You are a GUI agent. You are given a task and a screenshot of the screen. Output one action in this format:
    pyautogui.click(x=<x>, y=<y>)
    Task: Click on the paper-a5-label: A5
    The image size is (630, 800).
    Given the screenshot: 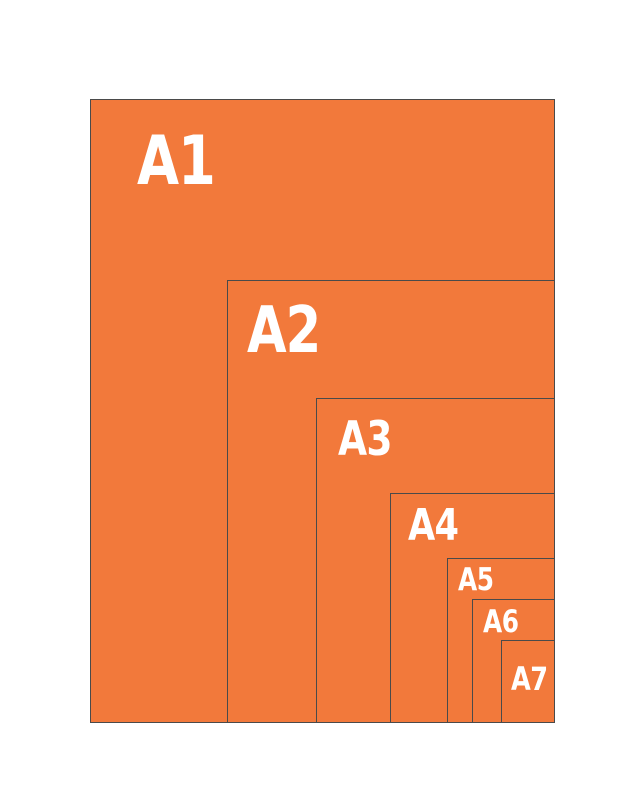 What is the action you would take?
    pyautogui.click(x=476, y=580)
    